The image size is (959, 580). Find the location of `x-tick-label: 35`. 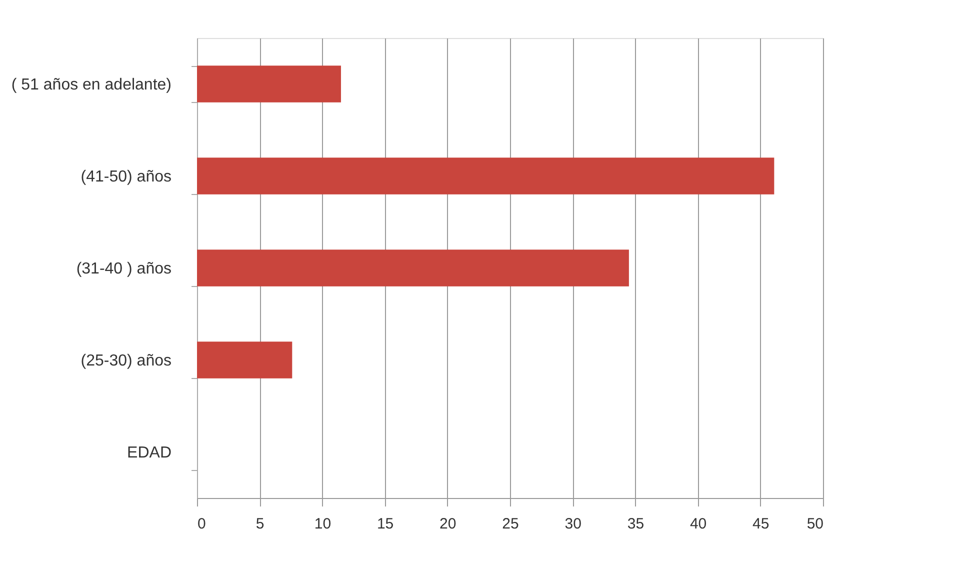

x-tick-label: 35 is located at coordinates (635, 524).